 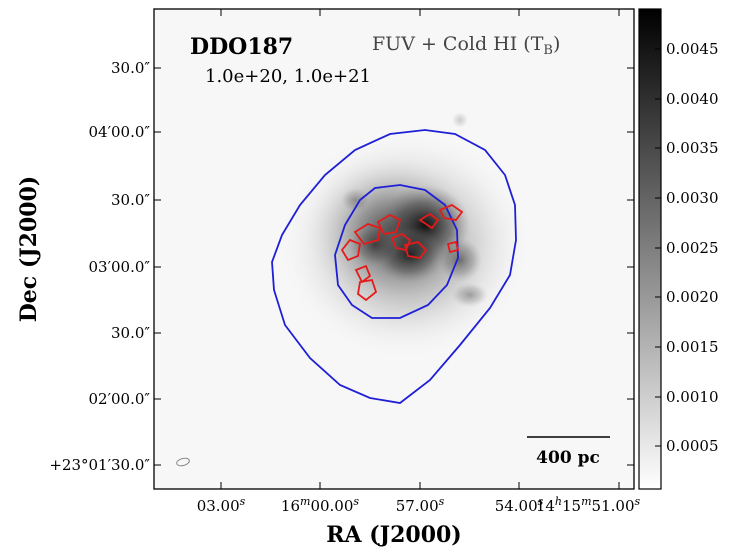 I want to click on ra-tick-label: 57.00s, so click(x=420, y=505).